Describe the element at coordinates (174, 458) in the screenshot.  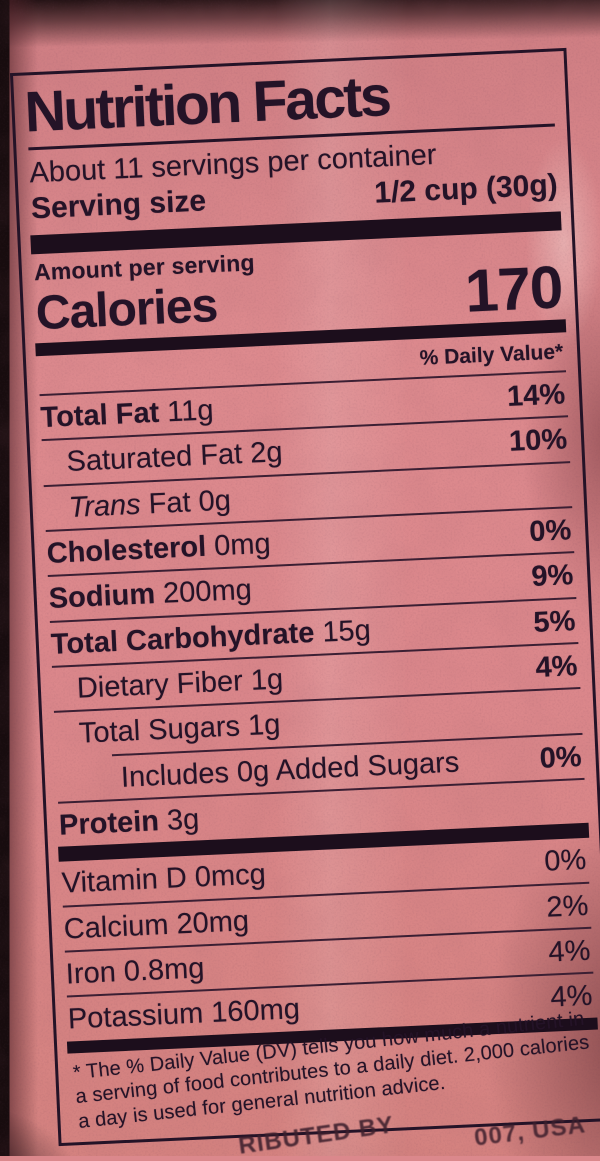
I see `nutrient-name: Saturated Fat 2g` at that location.